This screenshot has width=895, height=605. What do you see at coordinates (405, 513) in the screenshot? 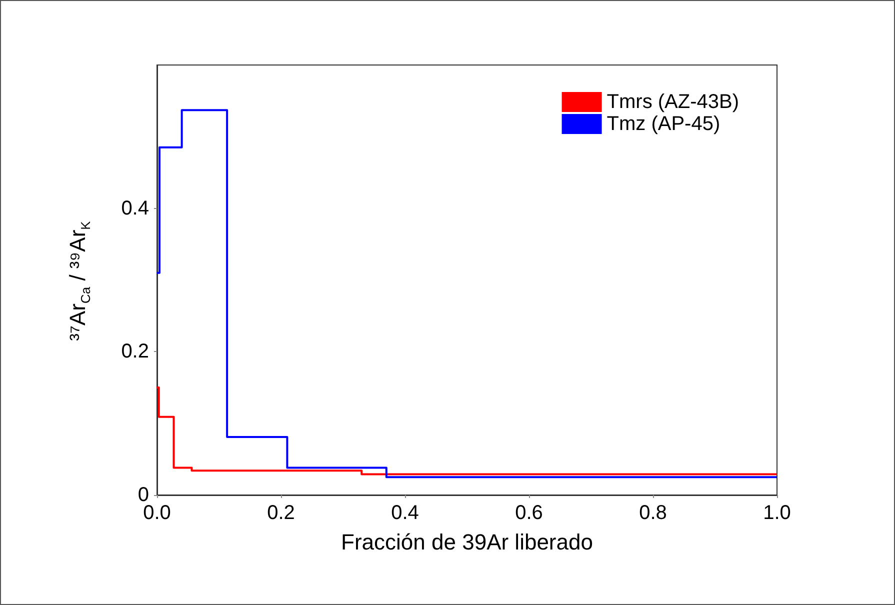
I see `x-tick-label: 0.4` at bounding box center [405, 513].